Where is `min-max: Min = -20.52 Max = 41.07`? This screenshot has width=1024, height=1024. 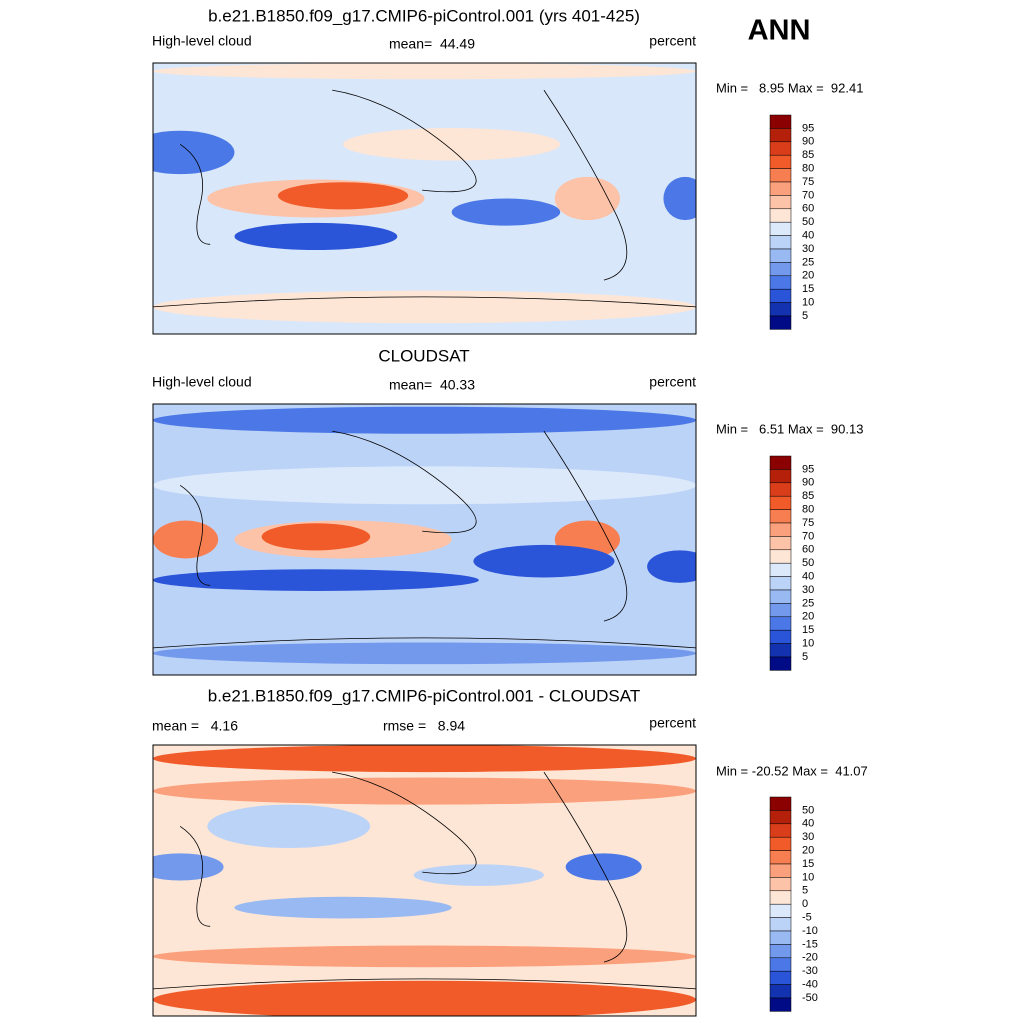 min-max: Min = -20.52 Max = 41.07 is located at coordinates (792, 770).